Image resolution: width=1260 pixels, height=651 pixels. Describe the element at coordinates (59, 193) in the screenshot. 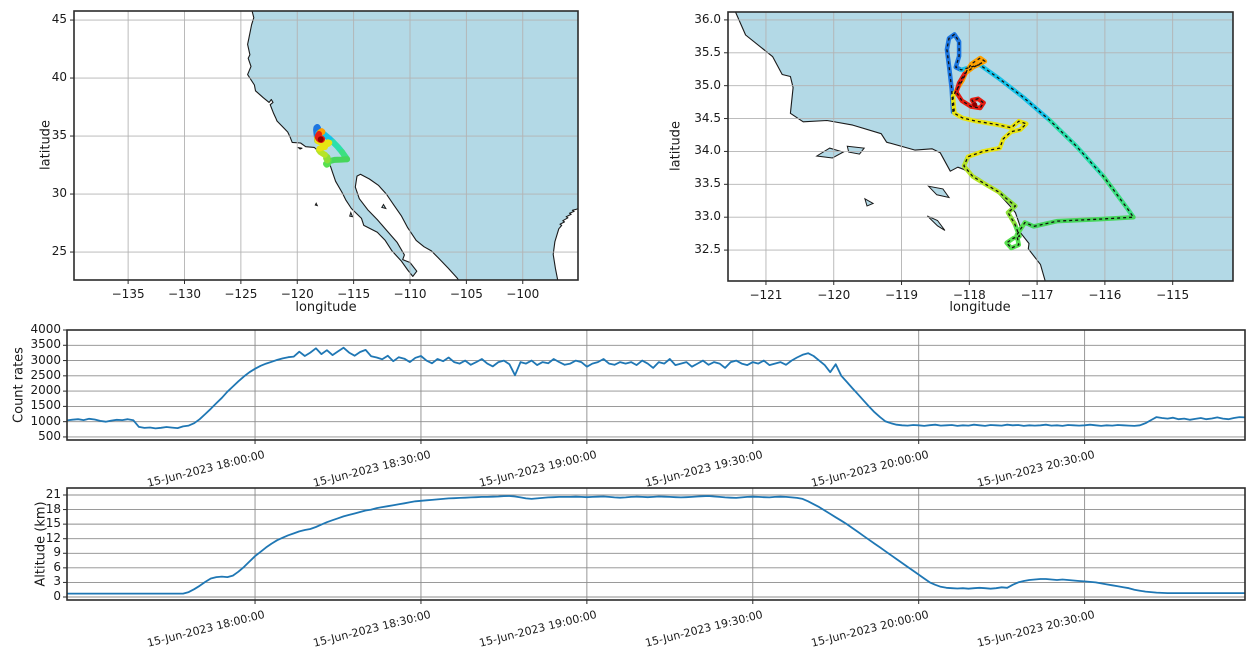

I see `lat-tick-label: 30` at that location.